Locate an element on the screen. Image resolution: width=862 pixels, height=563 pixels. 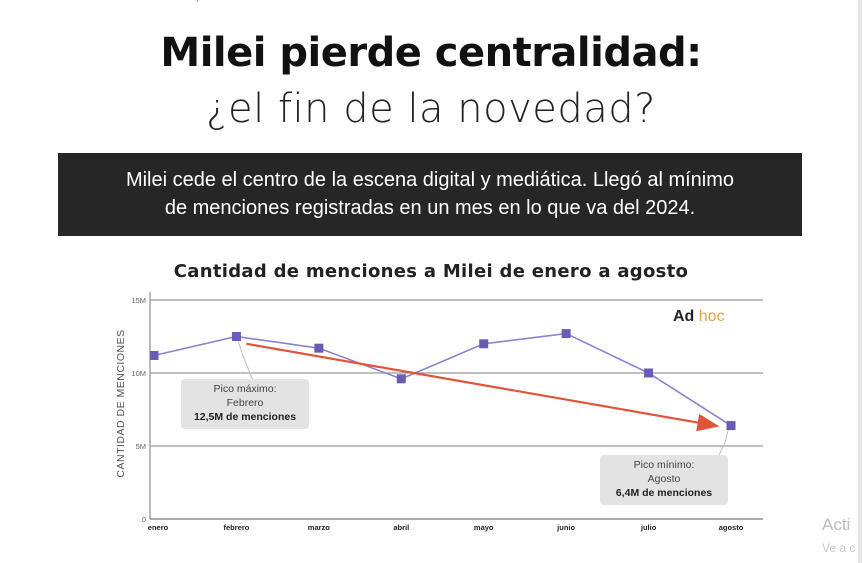
x-tick-label-febrero: febrero is located at coordinates (237, 527).